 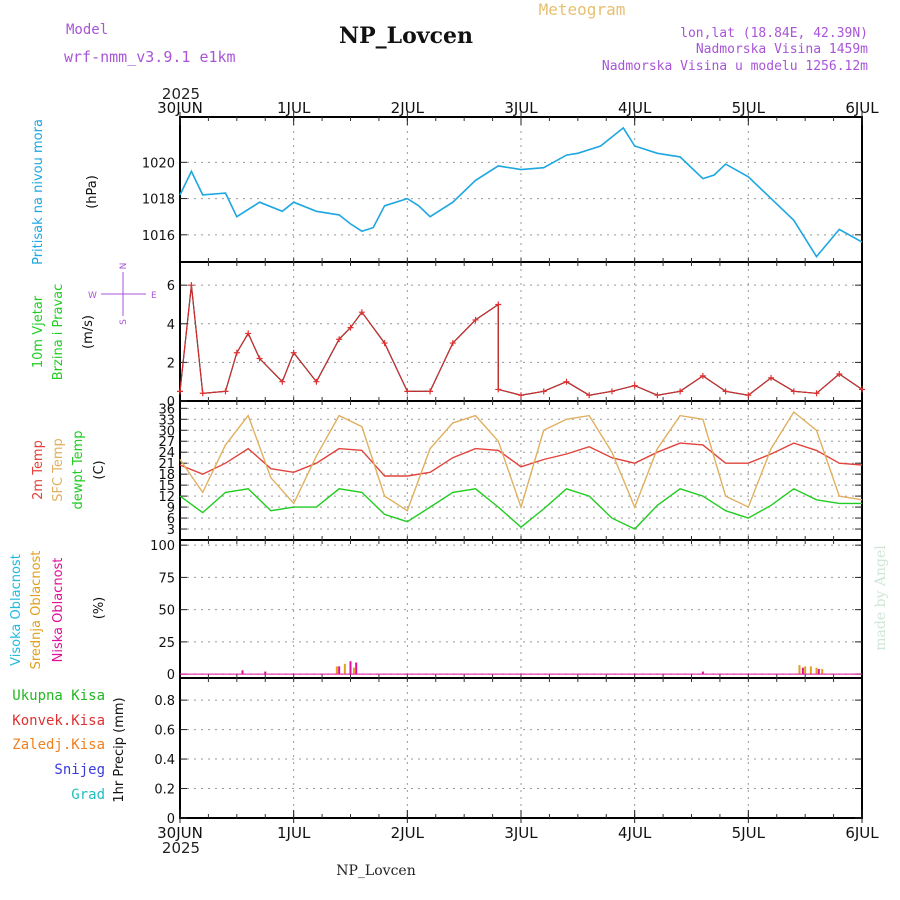 What do you see at coordinates (294, 108) in the screenshot?
I see `x-tick-label-top: 1JUL` at bounding box center [294, 108].